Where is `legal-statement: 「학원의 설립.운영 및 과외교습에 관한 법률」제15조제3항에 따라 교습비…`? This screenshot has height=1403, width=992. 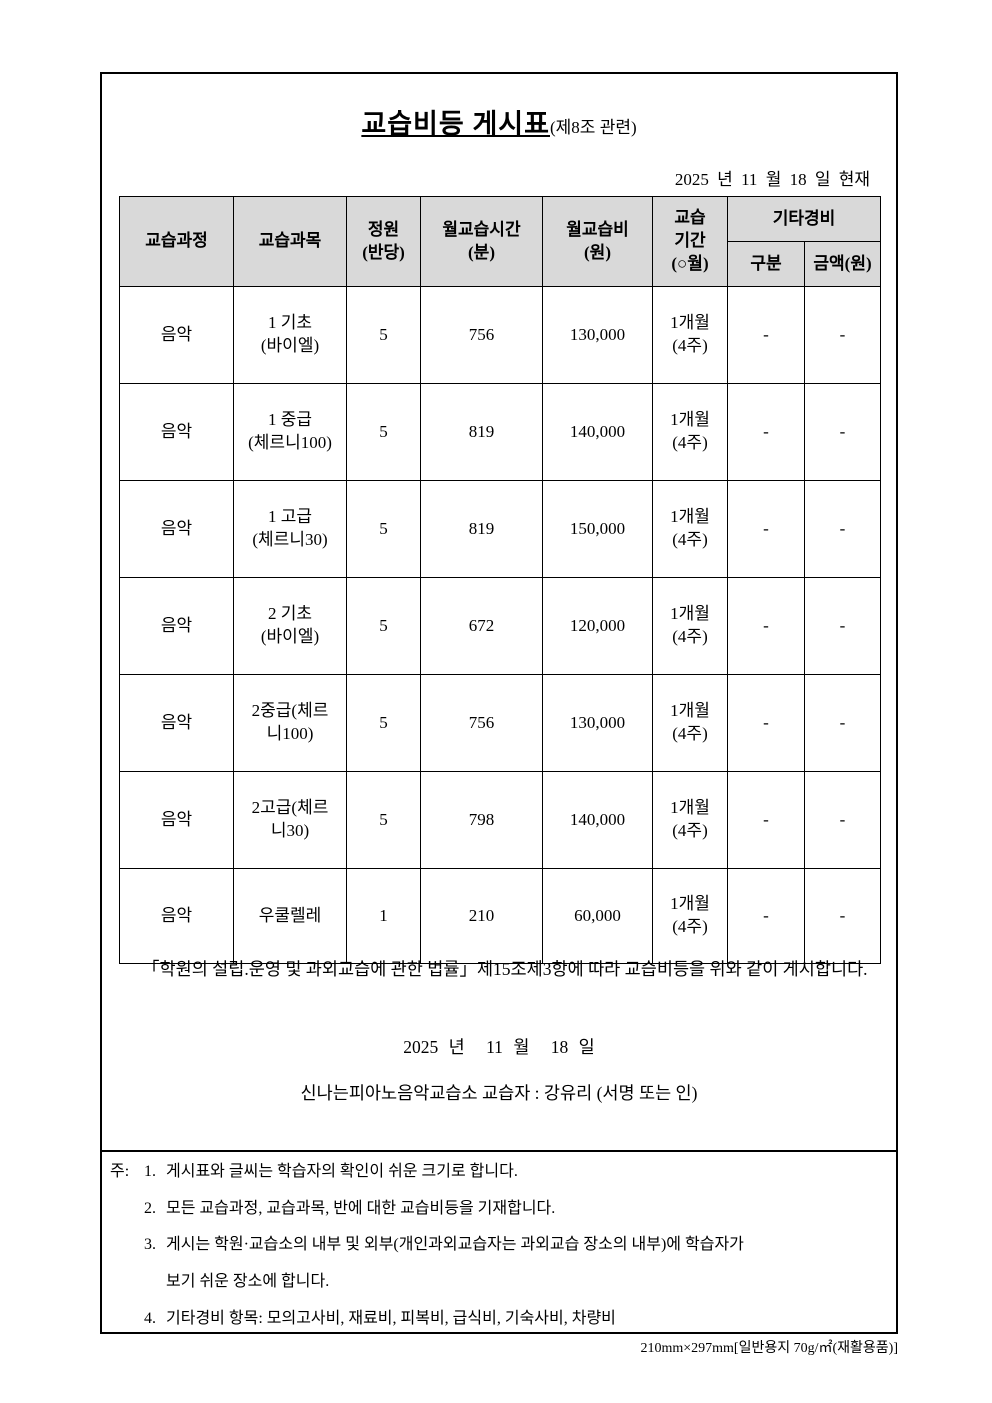 legal-statement: 「학원의 설립.운영 및 과외교습에 관한 법률」제15조제3항에 따라 교습비… is located at coordinates (505, 969).